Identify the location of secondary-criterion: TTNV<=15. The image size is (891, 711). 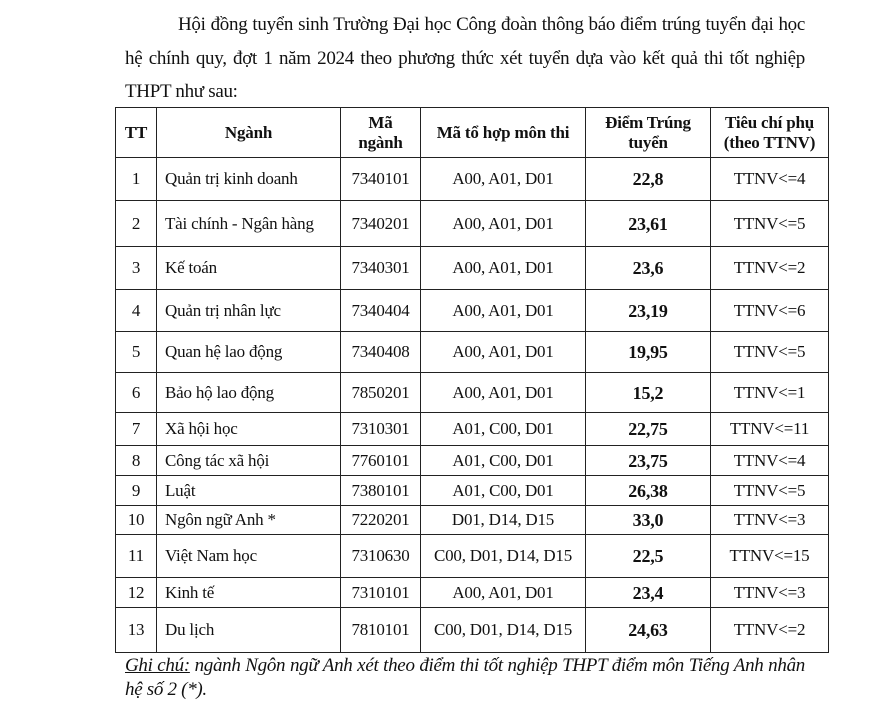
(769, 556).